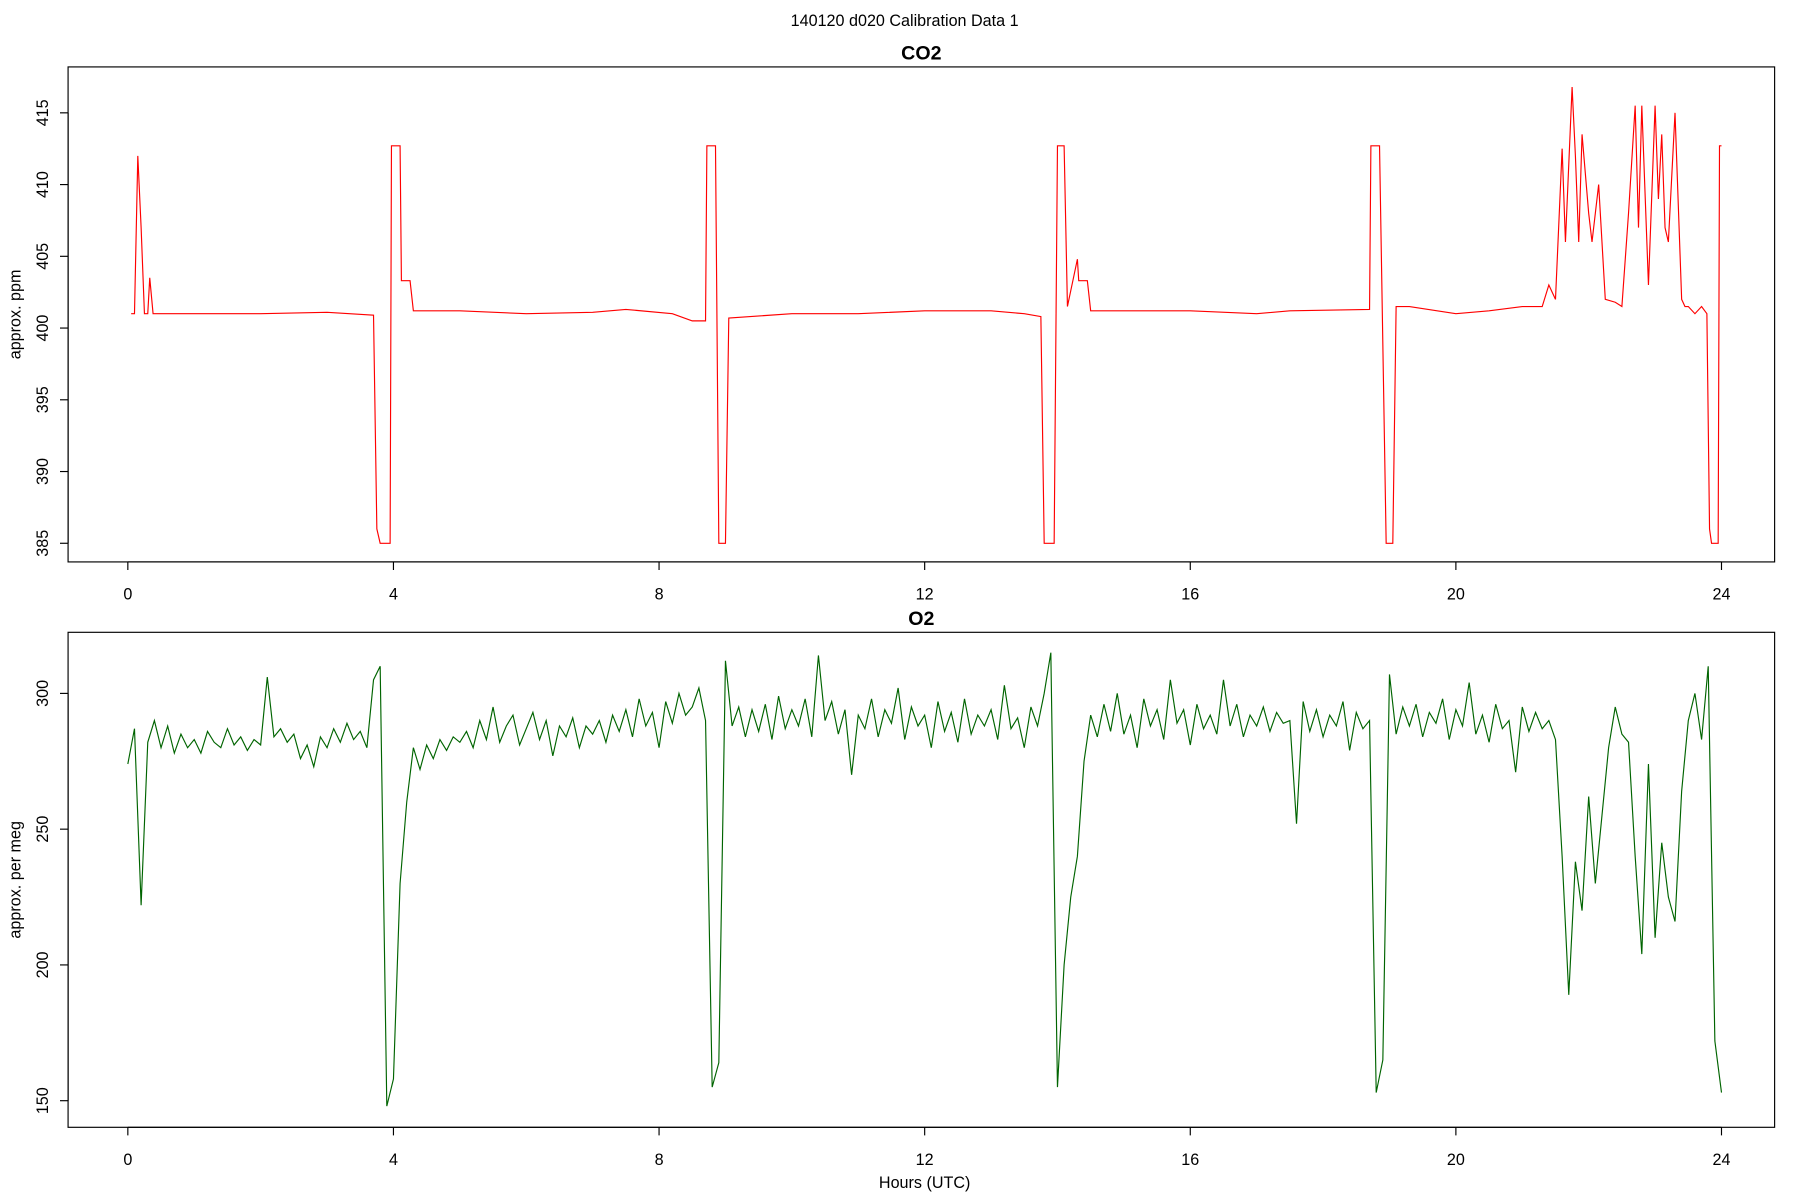  What do you see at coordinates (43, 829) in the screenshot?
I see `y-tick-label: 250` at bounding box center [43, 829].